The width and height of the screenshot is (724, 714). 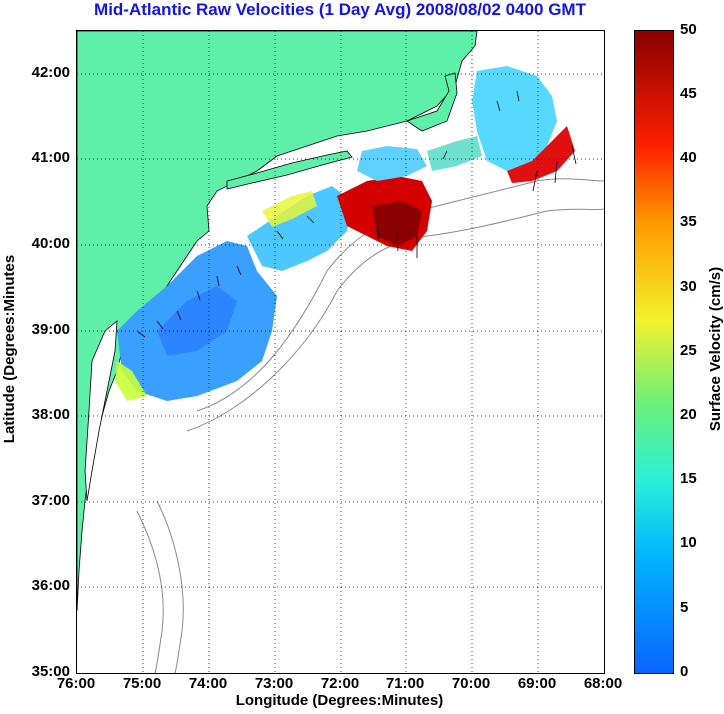 I want to click on lon-tick: 72:00, so click(x=340, y=683).